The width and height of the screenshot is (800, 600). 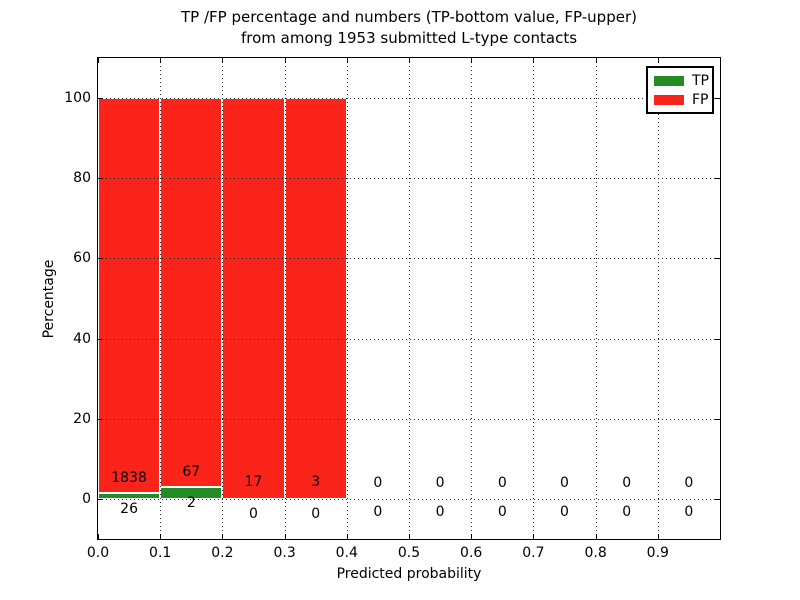 I want to click on x-tick-bottom-0.9, so click(x=658, y=536).